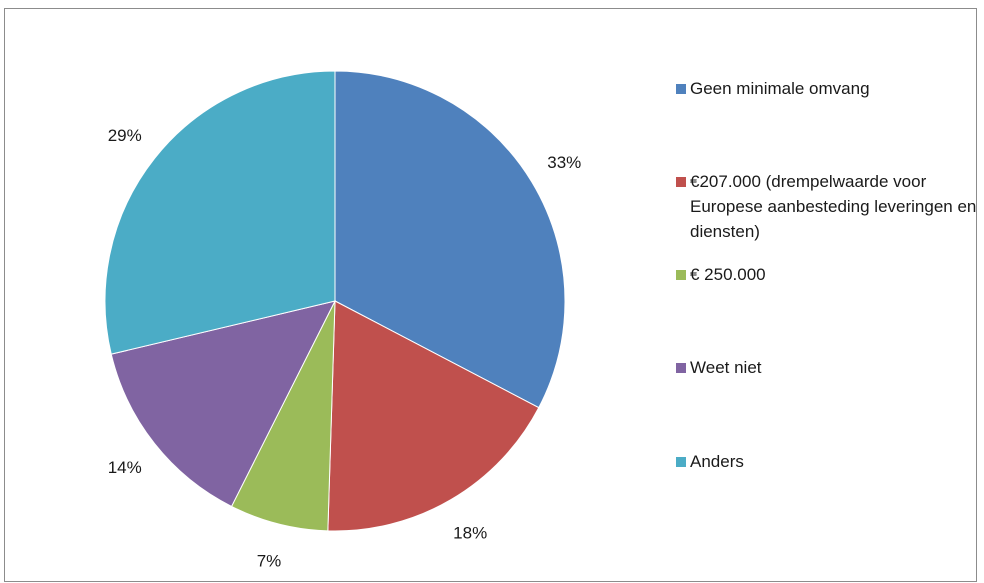 This screenshot has width=984, height=583. Describe the element at coordinates (828, 461) in the screenshot. I see `legend-item-anders: Anders` at that location.